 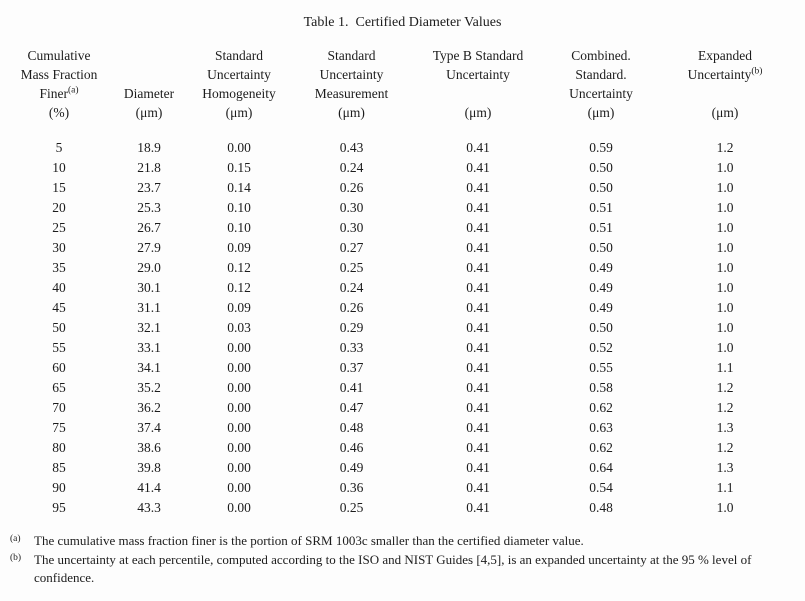 I want to click on header-cell-combined-standard-uncertainty: Standard., so click(x=601, y=74).